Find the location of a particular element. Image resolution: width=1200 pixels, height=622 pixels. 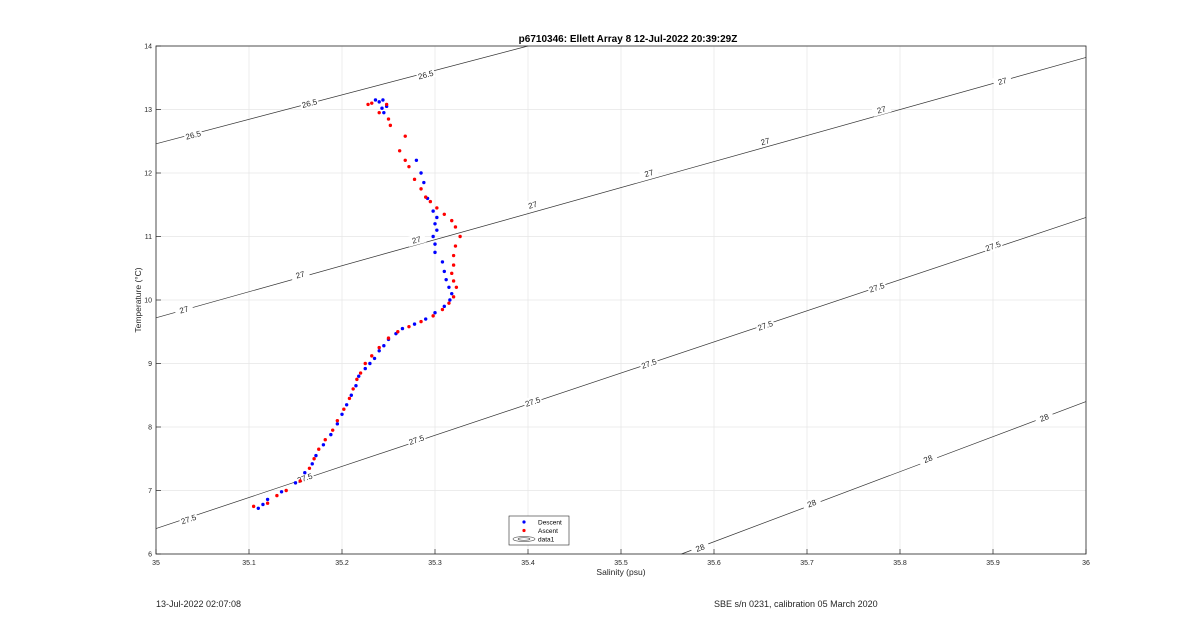

x-tick-label: 35.1 is located at coordinates (249, 563).